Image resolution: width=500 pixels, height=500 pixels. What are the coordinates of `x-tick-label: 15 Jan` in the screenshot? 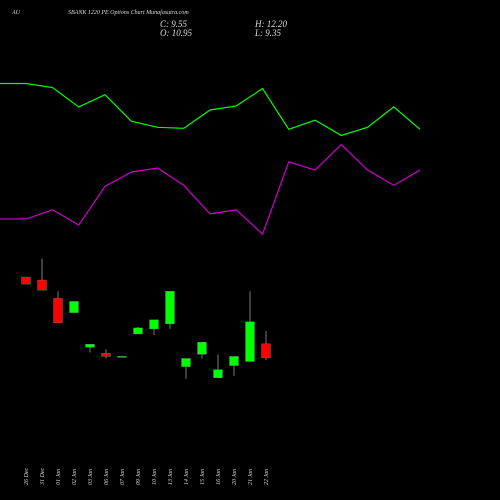 It's located at (203, 477).